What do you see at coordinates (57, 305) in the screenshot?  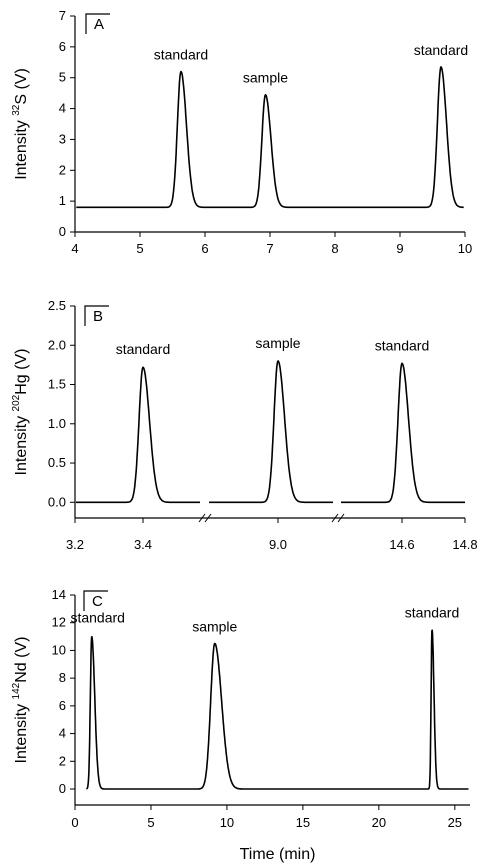 I see `y-tick-label: 2.5` at bounding box center [57, 305].